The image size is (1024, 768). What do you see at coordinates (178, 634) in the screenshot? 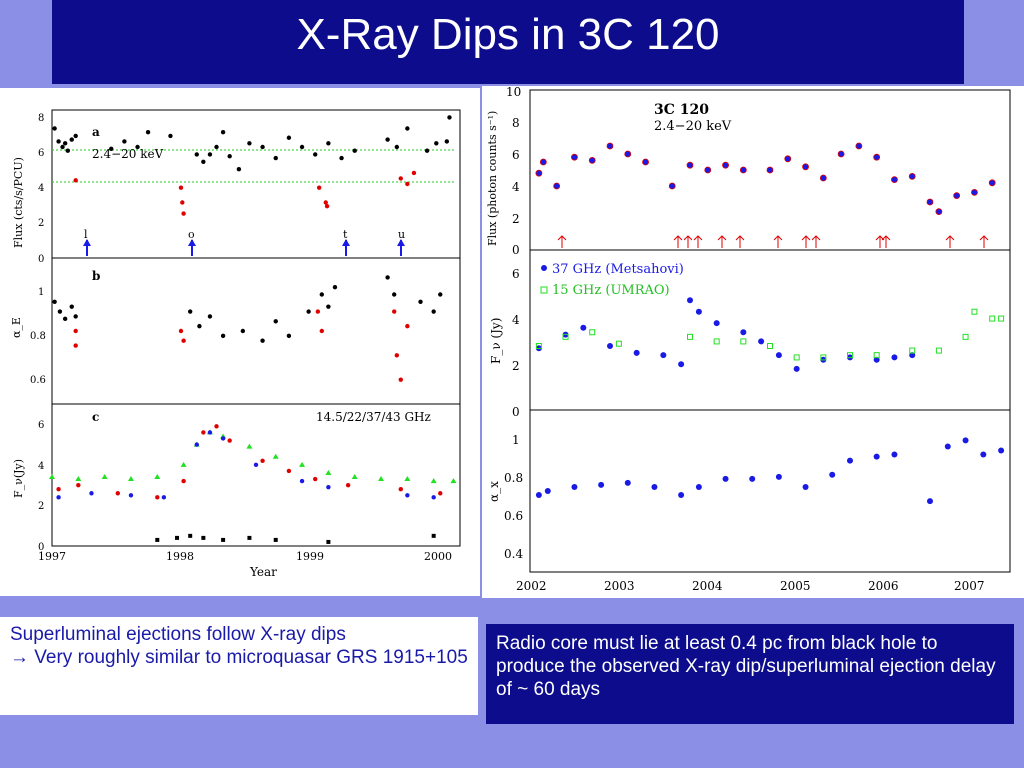
I see `caption-left-line1: Superluminal ejections follow X-ray dips` at bounding box center [178, 634].